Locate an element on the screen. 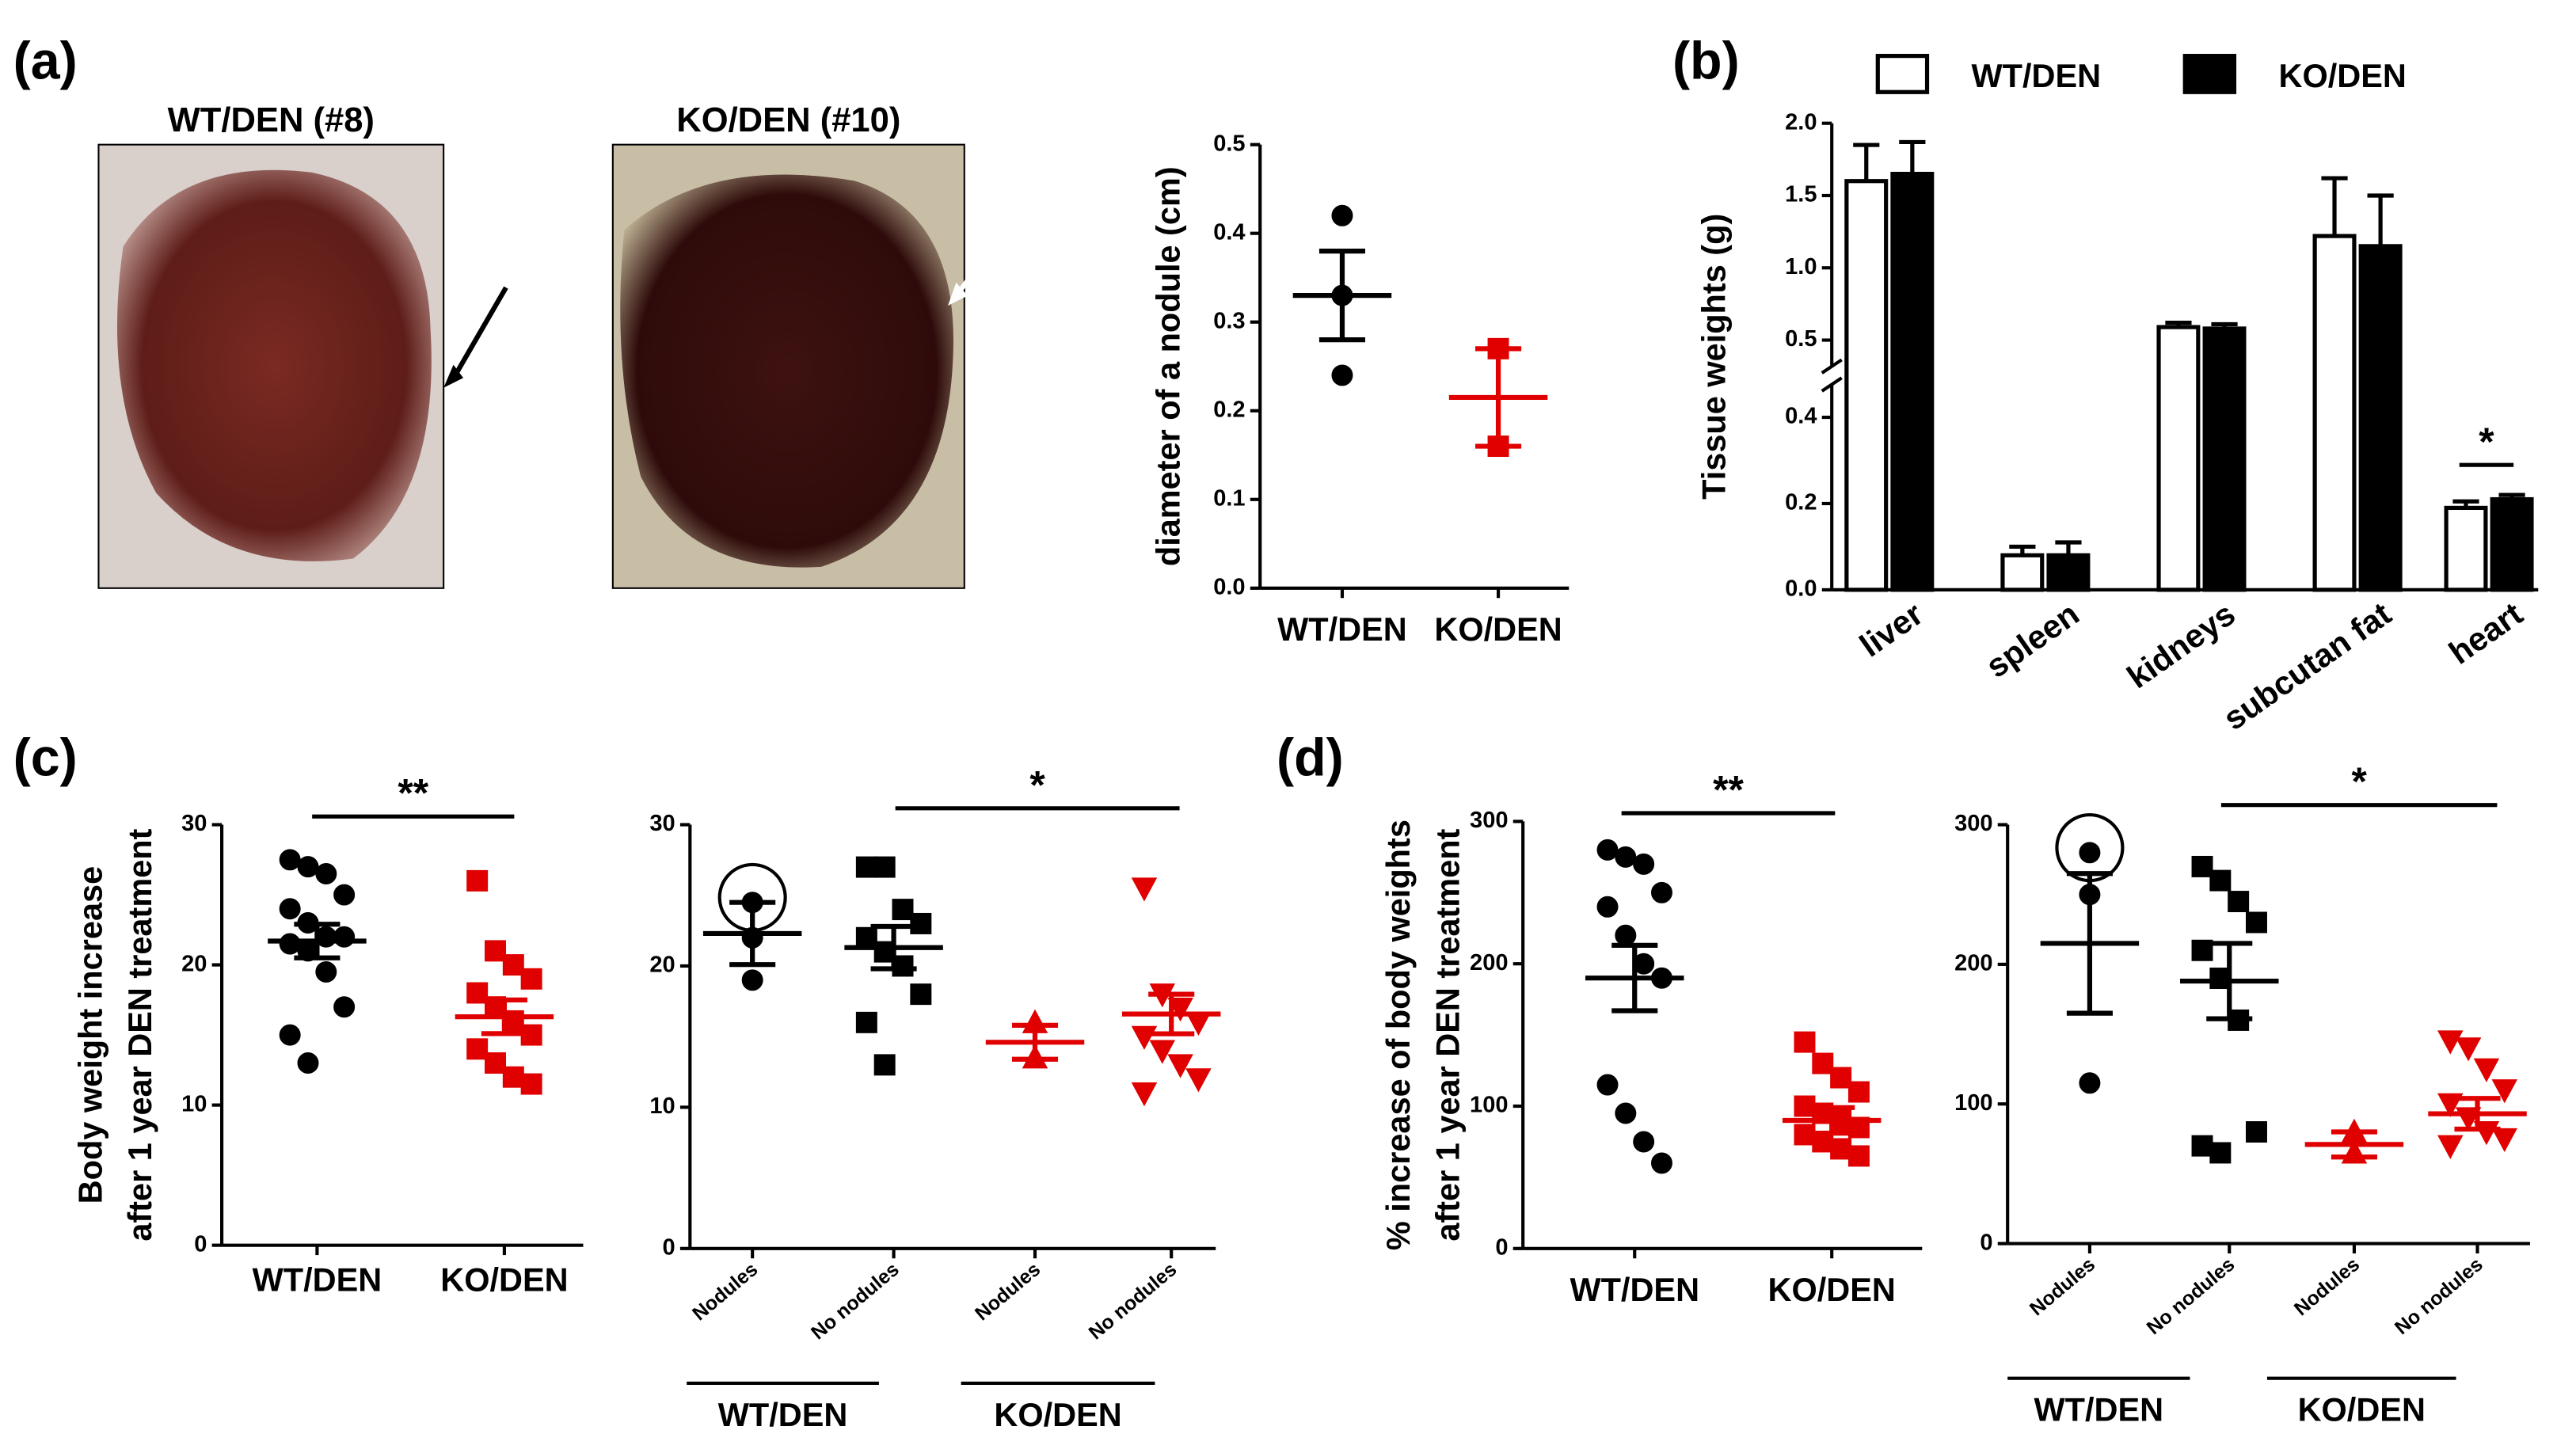 This screenshot has height=1449, width=2576. y-axis-label: Body weight increase is located at coordinates (90, 1035).